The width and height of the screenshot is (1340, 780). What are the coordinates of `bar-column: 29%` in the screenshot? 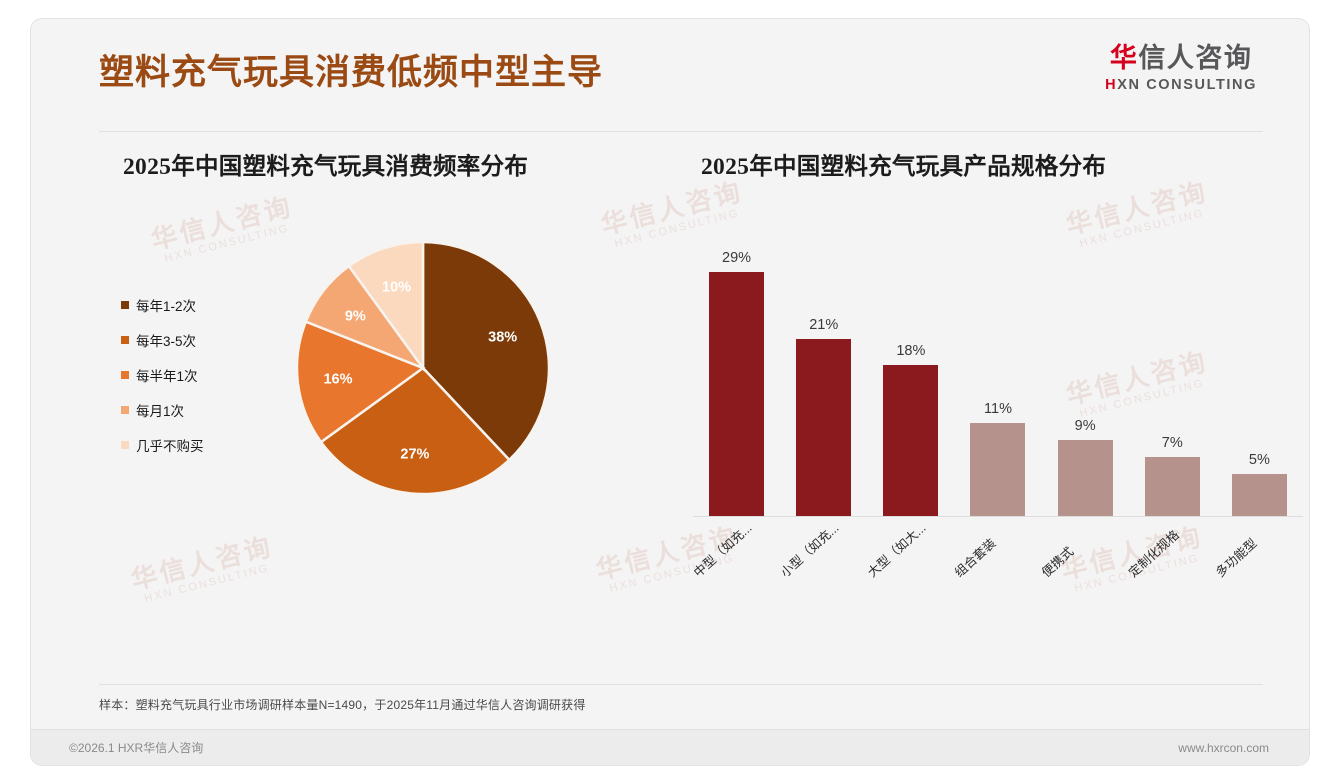 It's located at (736, 375).